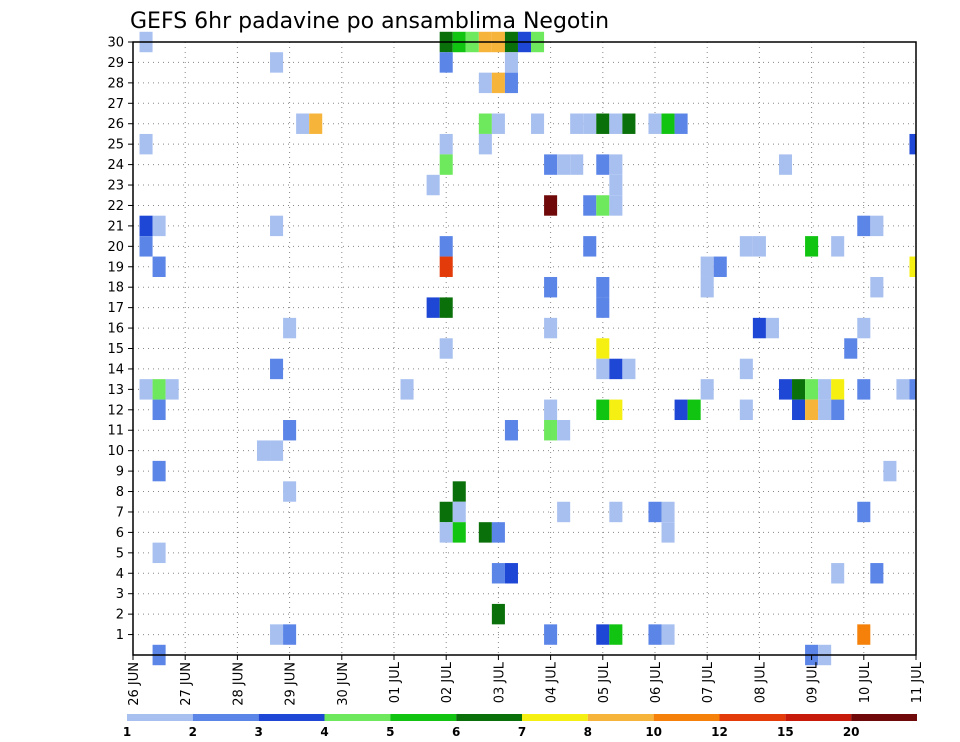 The width and height of the screenshot is (960, 742). Describe the element at coordinates (115, 308) in the screenshot. I see `y-tick-label: 17` at that location.